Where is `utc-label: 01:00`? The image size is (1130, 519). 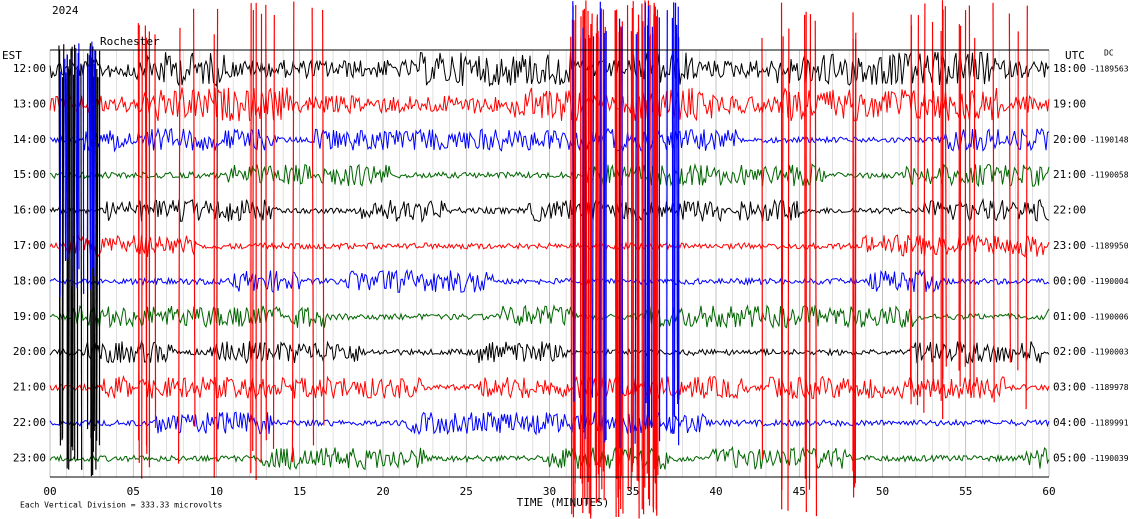 utc-label: 01:00 is located at coordinates (1069, 316).